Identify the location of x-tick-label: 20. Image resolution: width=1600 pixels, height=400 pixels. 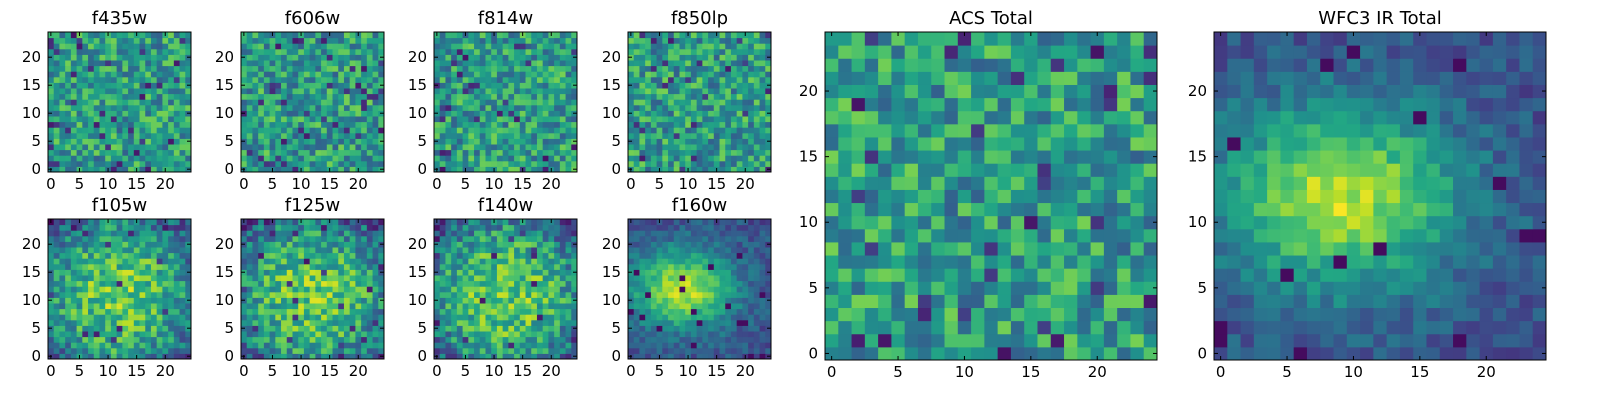
(358, 184).